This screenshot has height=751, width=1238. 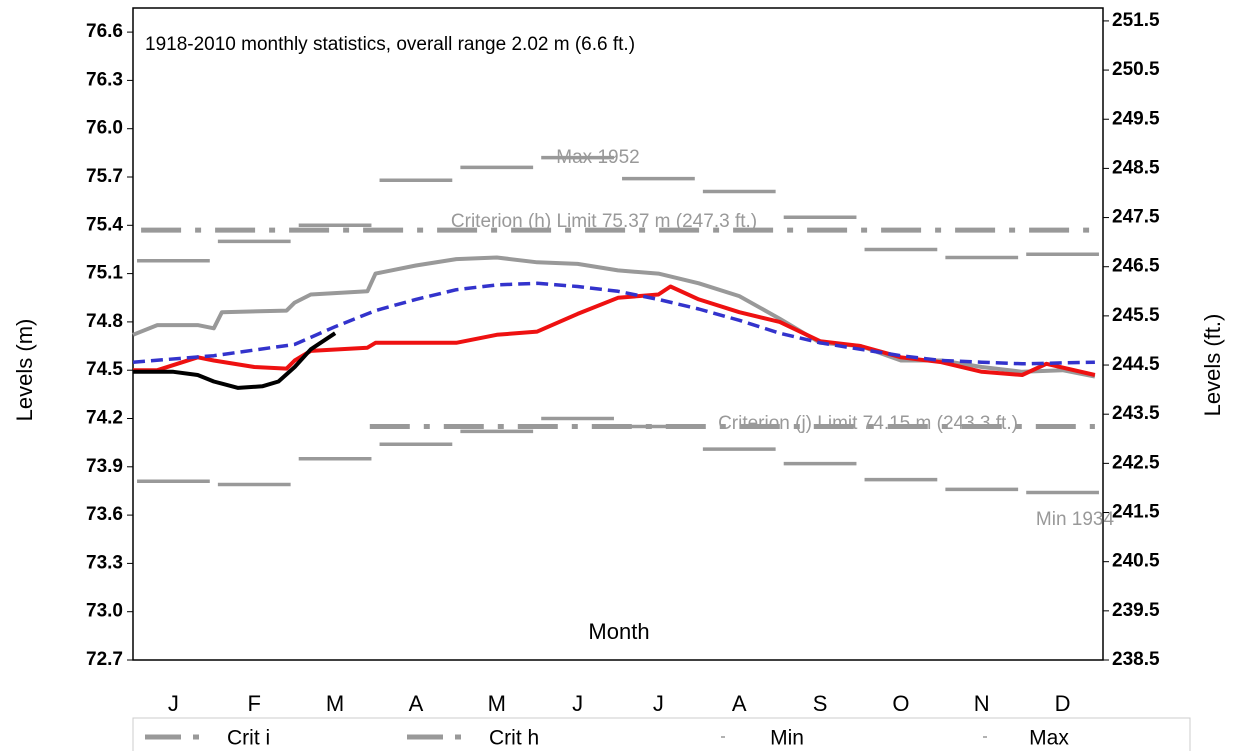 I want to click on annotation: Criterion (h) Limit 75.37 m (247.3 ft.), so click(x=604, y=221).